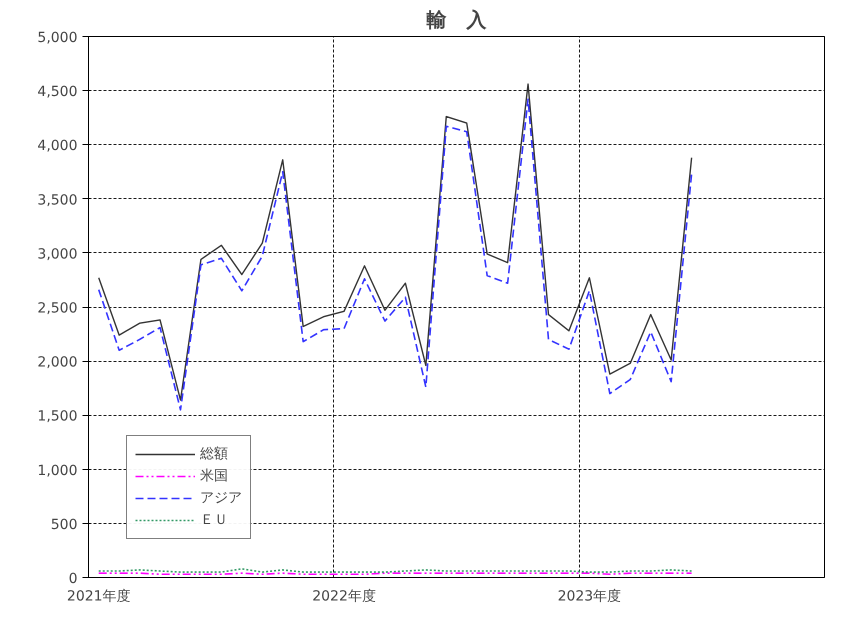 The image size is (868, 620). What do you see at coordinates (64, 524) in the screenshot?
I see `y-tick-label: 500` at bounding box center [64, 524].